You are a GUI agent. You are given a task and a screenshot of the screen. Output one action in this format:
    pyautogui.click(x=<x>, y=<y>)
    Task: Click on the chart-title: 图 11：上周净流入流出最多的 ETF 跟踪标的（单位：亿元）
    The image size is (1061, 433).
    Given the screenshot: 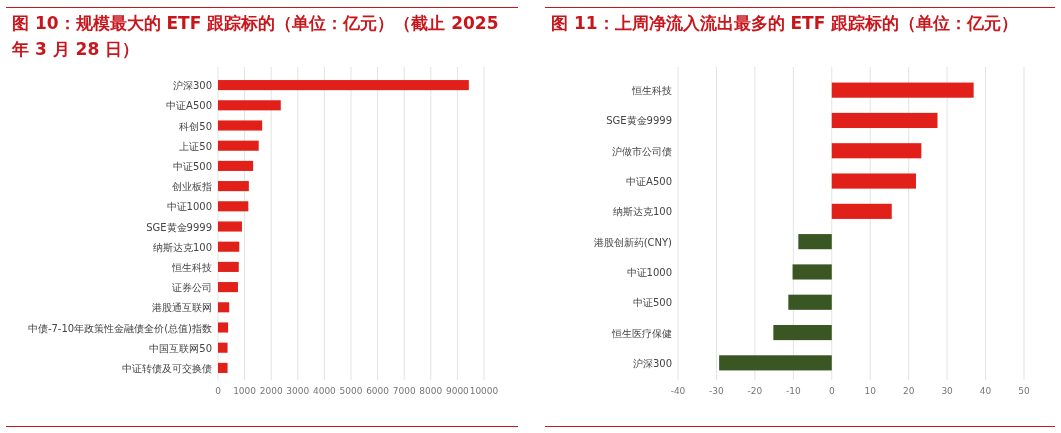 What is the action you would take?
    pyautogui.click(x=785, y=23)
    